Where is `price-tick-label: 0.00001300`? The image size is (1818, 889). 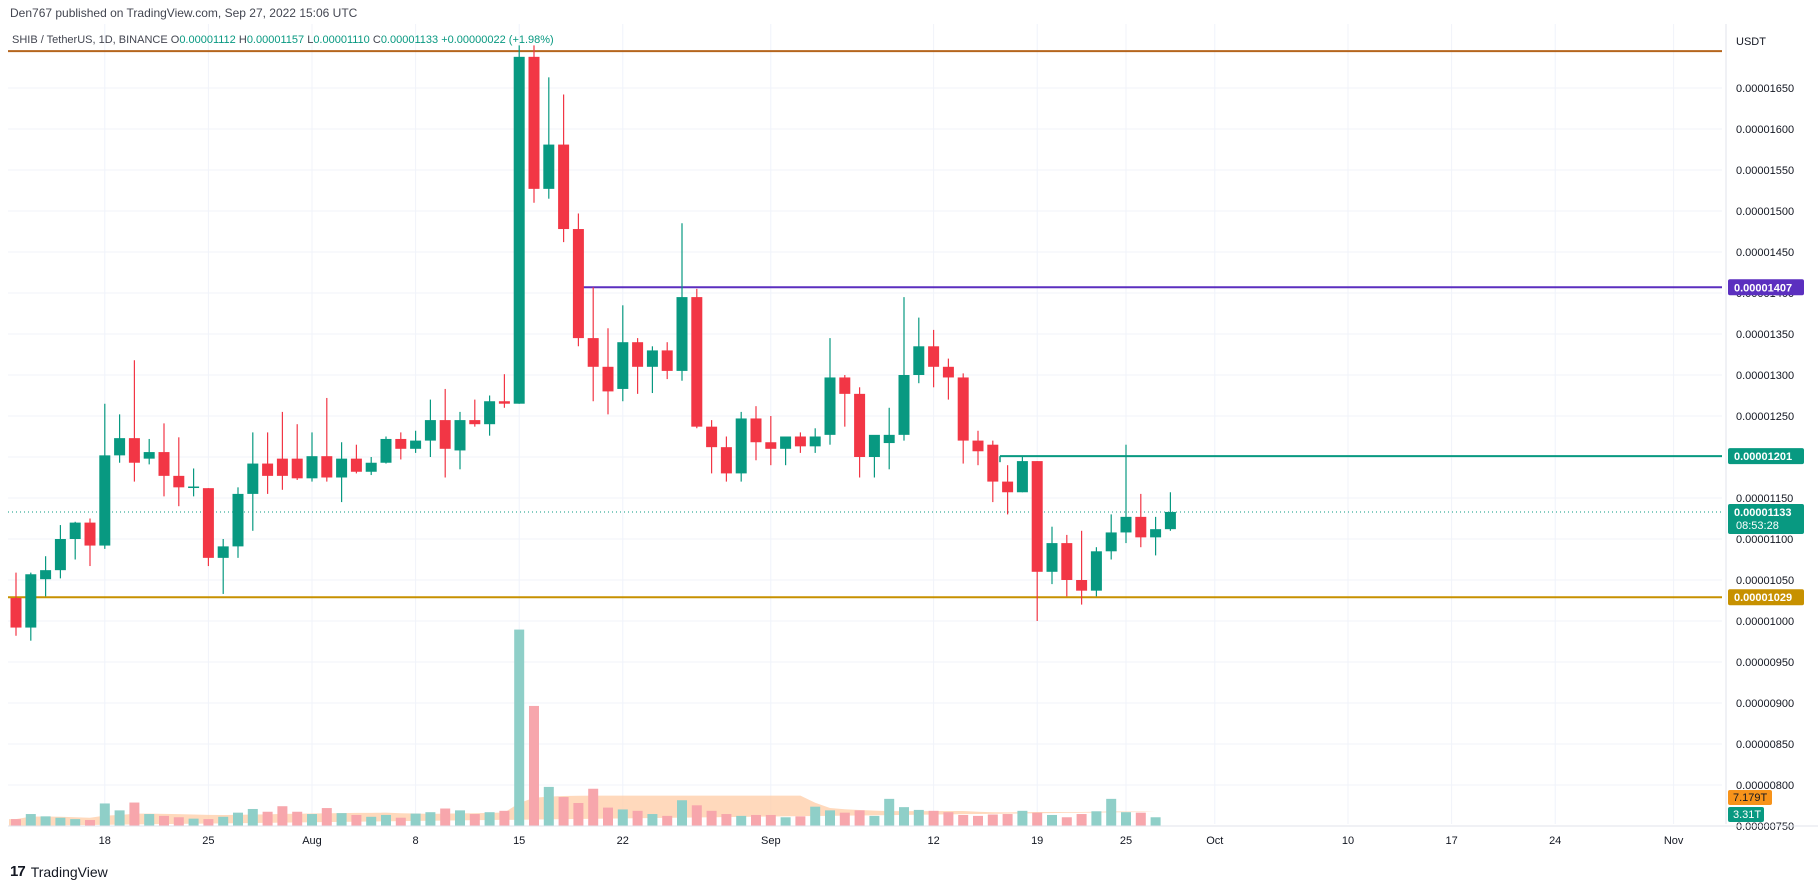
price-tick-label: 0.00001300 is located at coordinates (1765, 376).